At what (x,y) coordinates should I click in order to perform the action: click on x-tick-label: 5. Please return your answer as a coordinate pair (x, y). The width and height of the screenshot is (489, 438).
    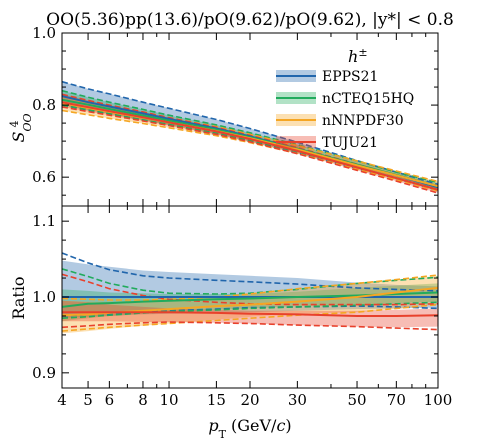
    Looking at the image, I should click on (88, 400).